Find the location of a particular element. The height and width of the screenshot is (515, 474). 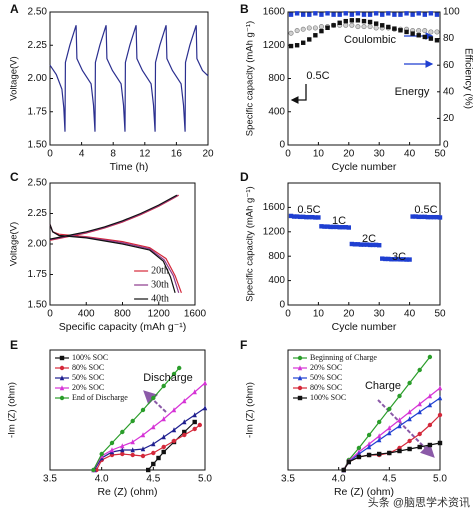

legend-label: 20th is located at coordinates (160, 270).